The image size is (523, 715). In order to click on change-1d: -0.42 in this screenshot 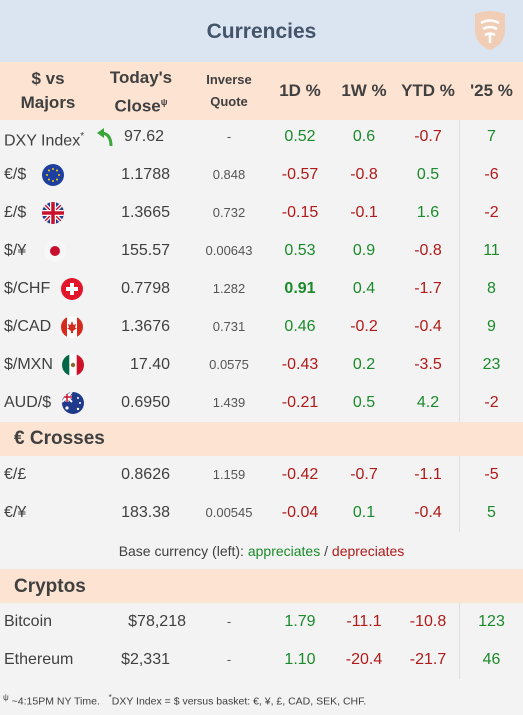, I will do `click(300, 474)`.